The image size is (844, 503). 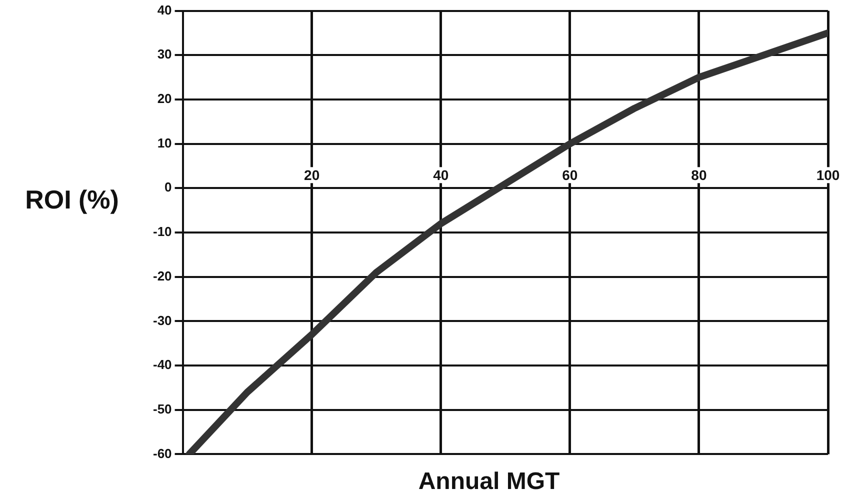 I want to click on y-tick-label: -20, so click(x=162, y=276).